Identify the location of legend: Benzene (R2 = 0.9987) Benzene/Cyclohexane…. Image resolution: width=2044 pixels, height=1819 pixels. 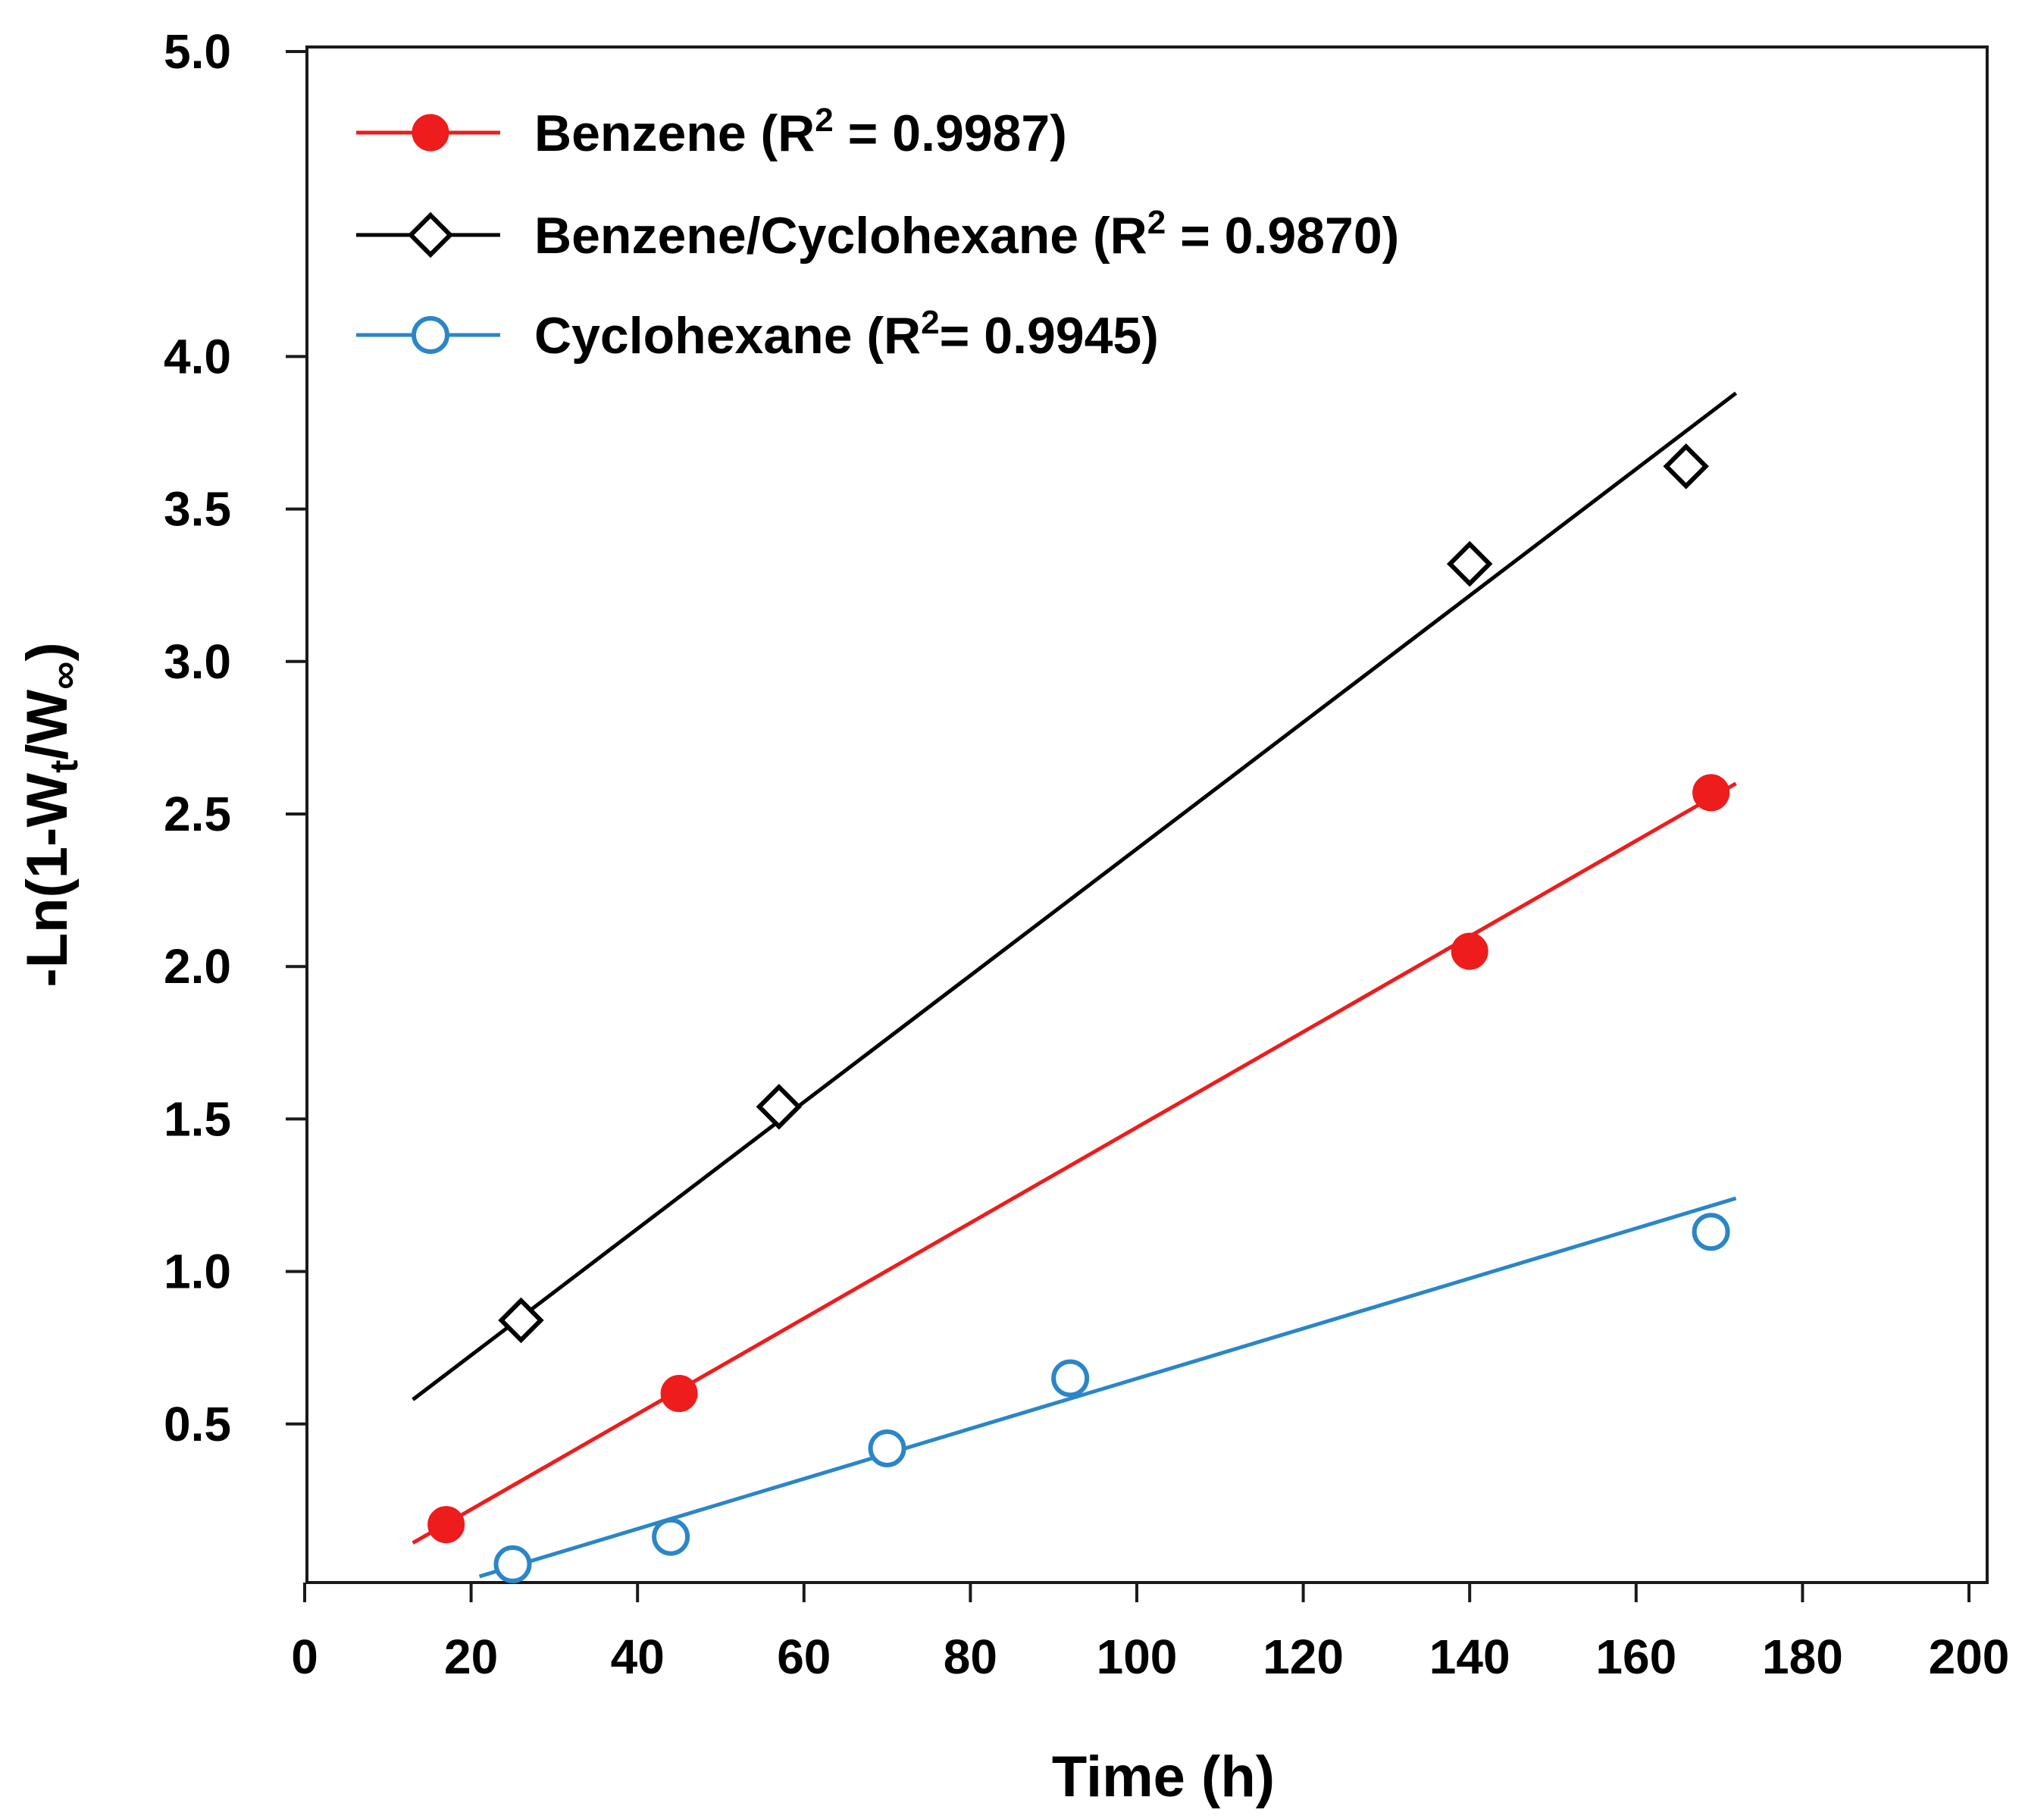
(877, 233).